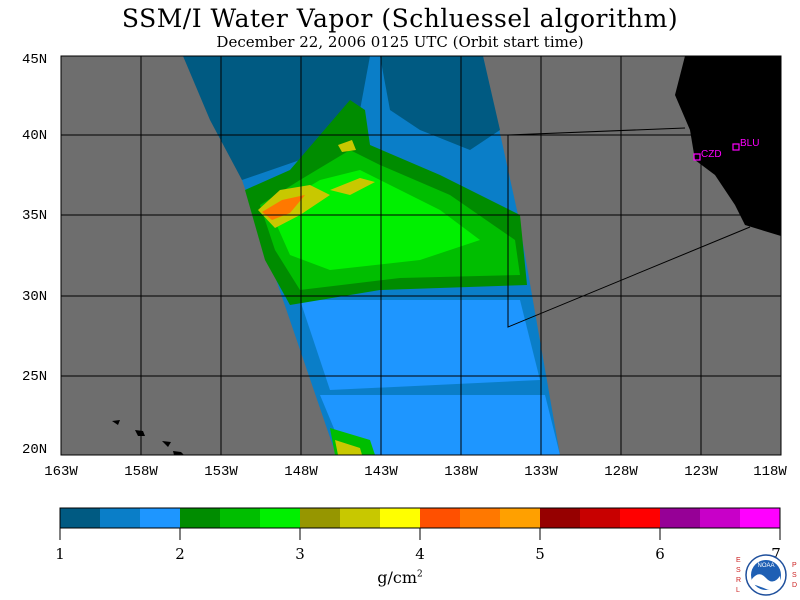  I want to click on hawaii-big-island, so click(178, 453).